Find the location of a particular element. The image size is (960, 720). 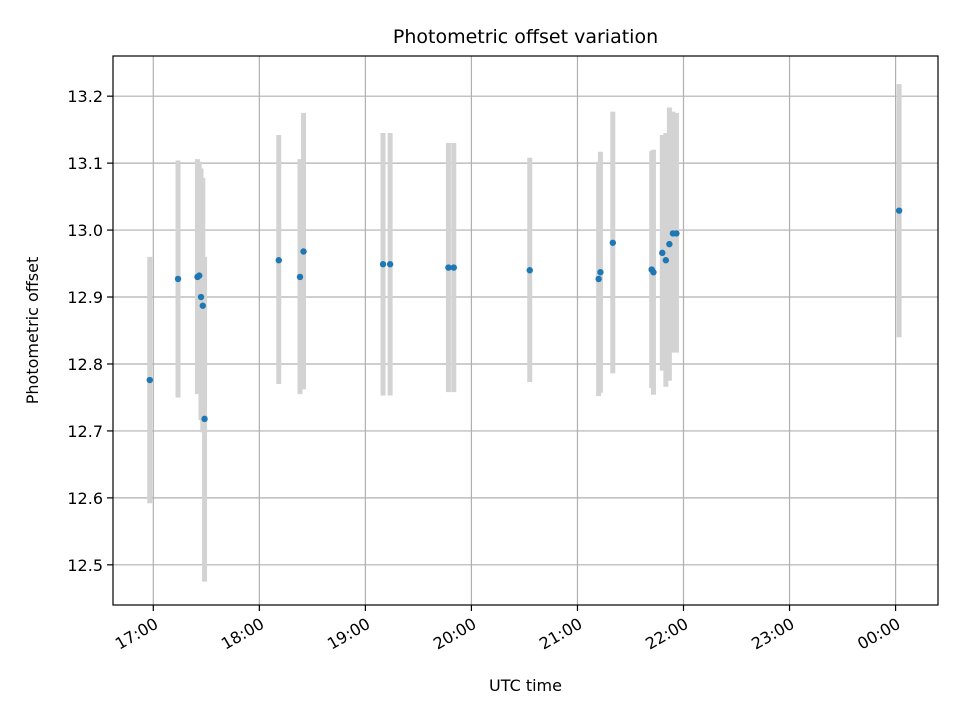

y-tick-label: 12.6 is located at coordinates (85, 498).